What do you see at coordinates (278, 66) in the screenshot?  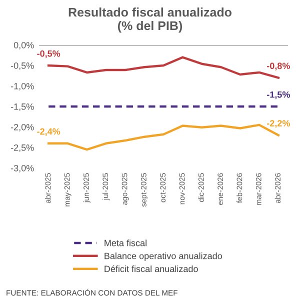 I see `data-label: -0,8%` at bounding box center [278, 66].